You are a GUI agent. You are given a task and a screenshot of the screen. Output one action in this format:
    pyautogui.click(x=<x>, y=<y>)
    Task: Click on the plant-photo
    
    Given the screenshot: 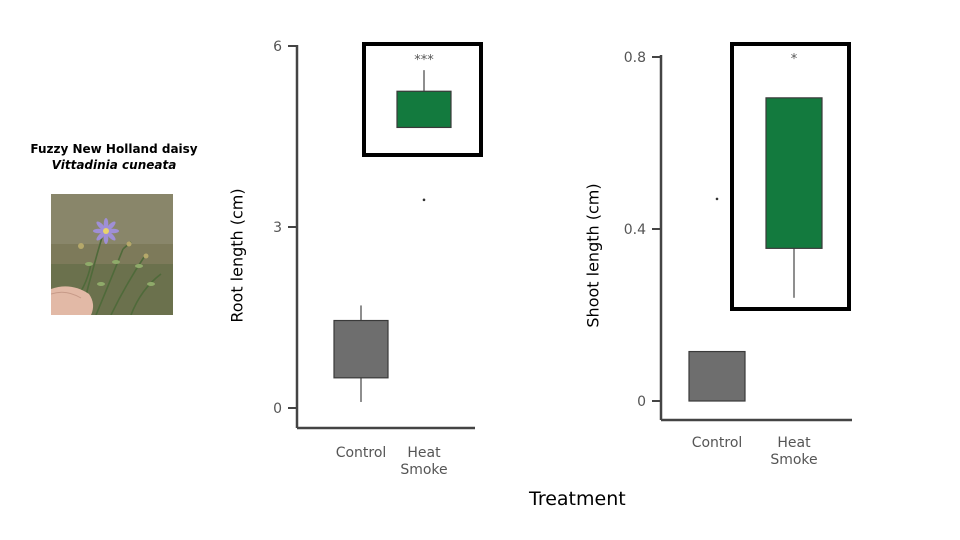 What is the action you would take?
    pyautogui.click(x=112, y=254)
    